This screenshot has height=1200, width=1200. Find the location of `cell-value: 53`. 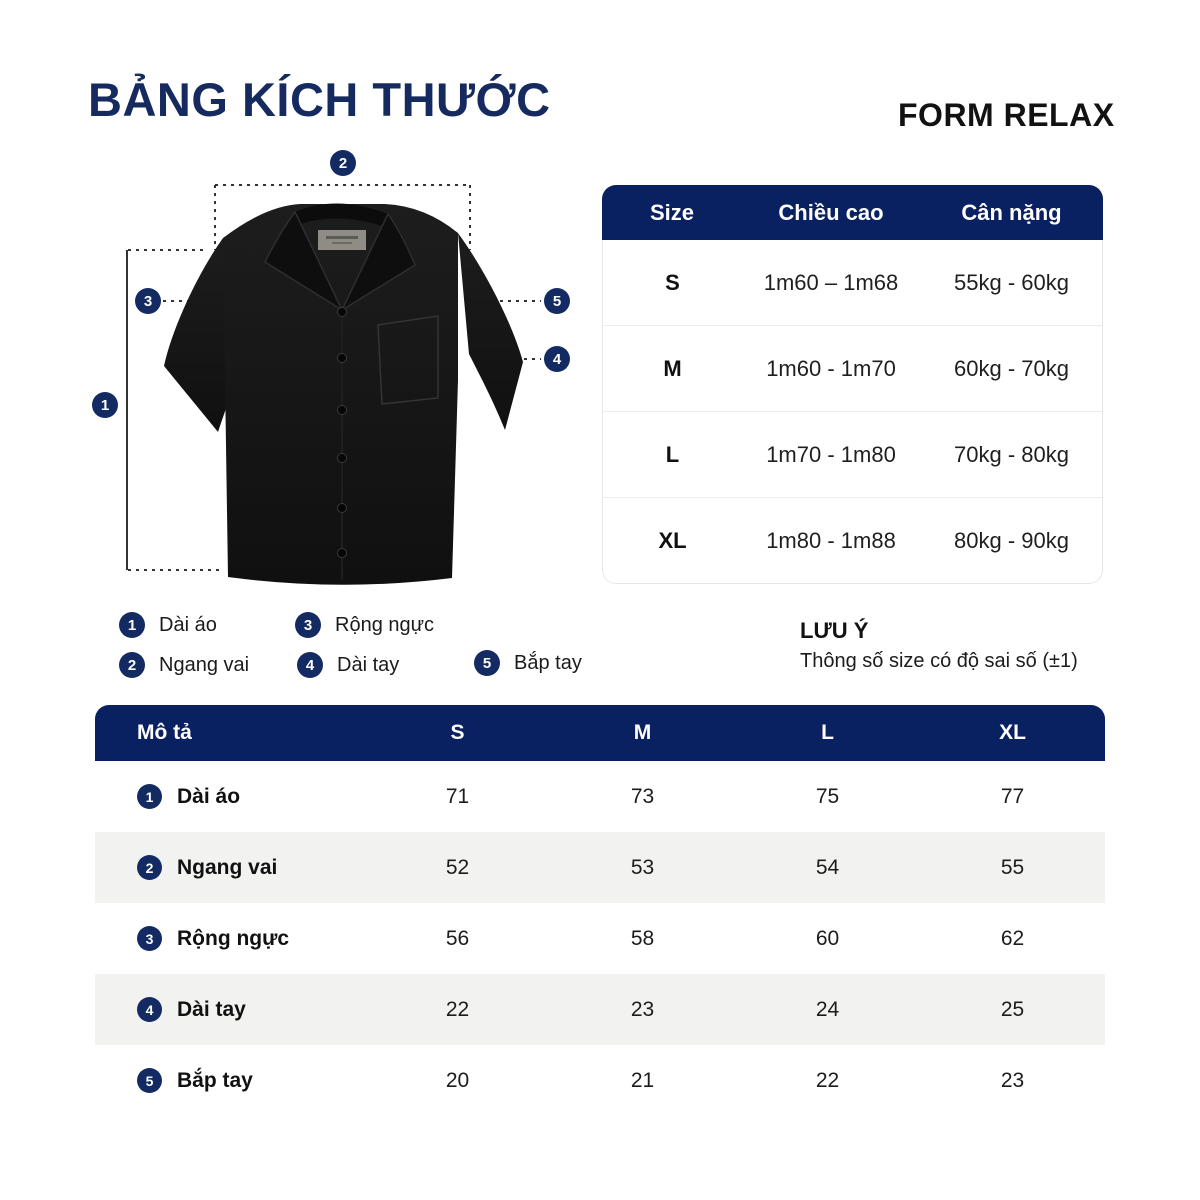

cell-value: 53 is located at coordinates (642, 867).